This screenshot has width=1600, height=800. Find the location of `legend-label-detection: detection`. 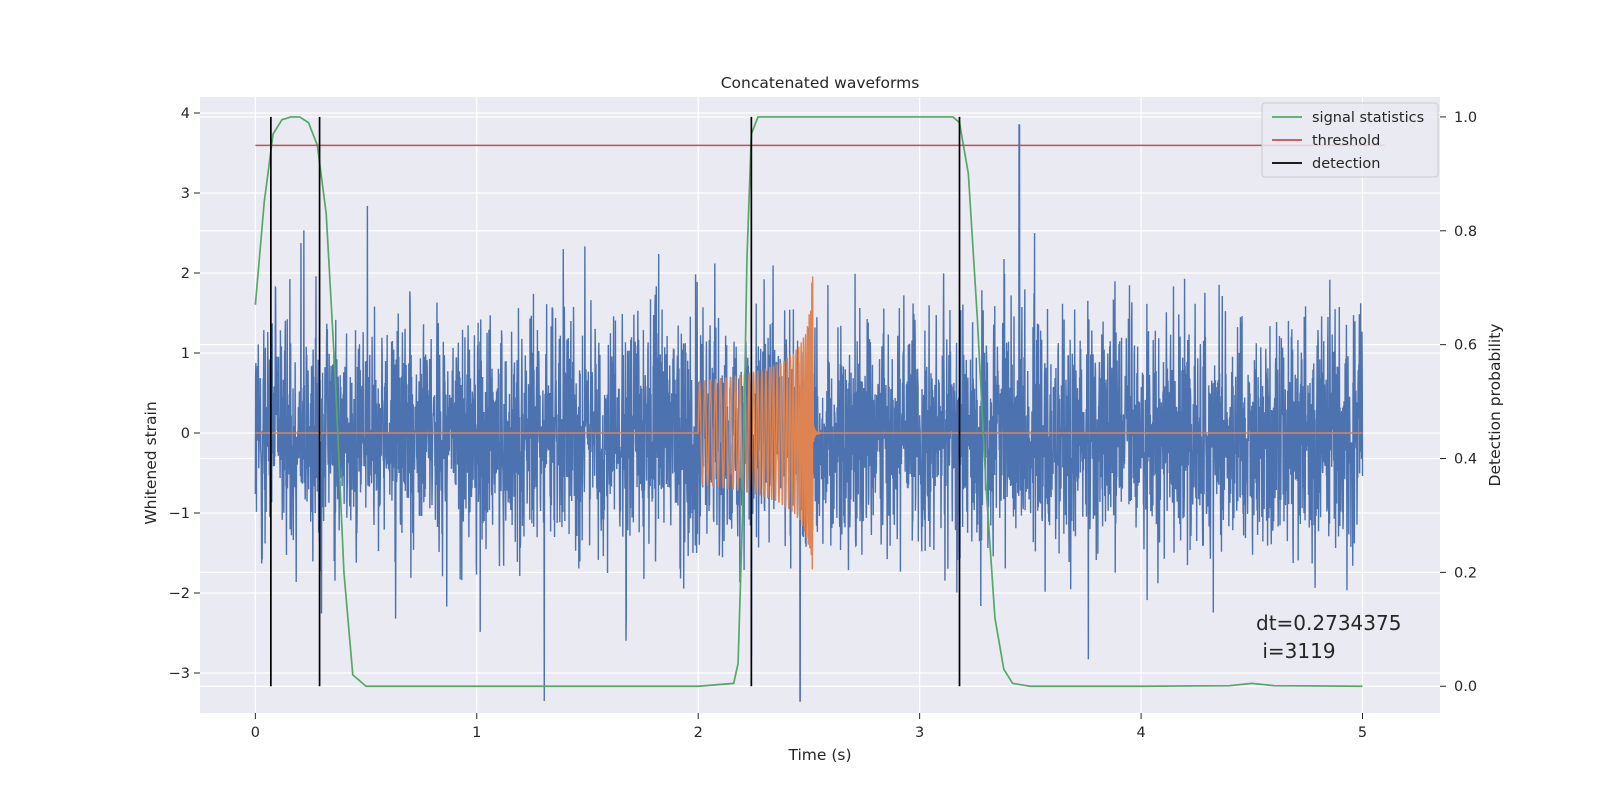

legend-label-detection: detection is located at coordinates (1346, 164).